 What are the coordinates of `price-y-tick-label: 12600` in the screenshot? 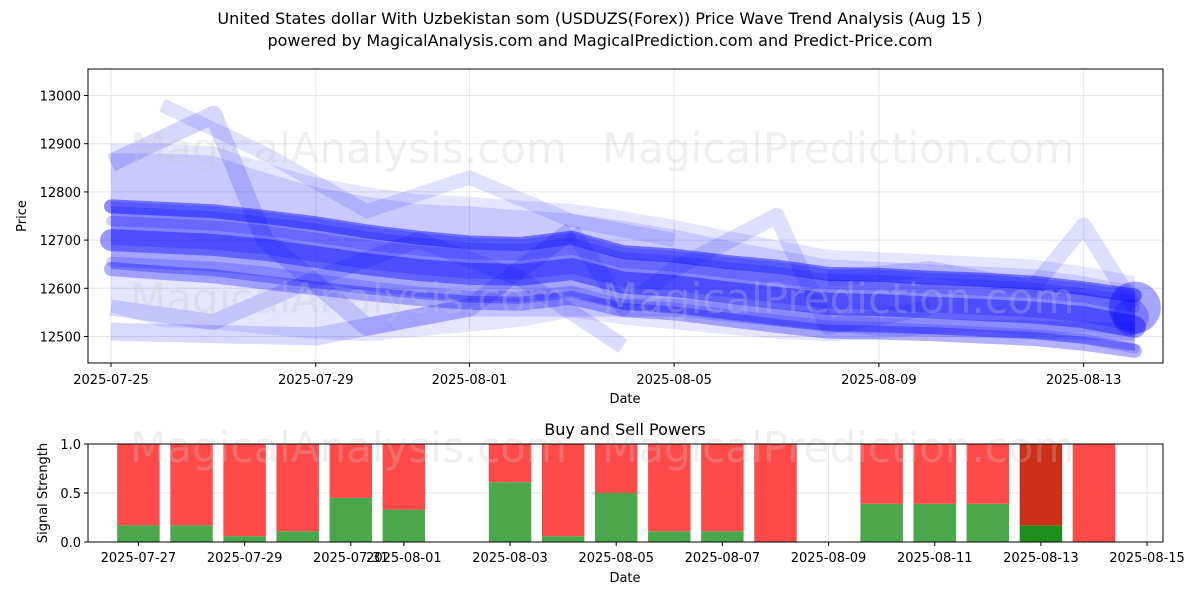 It's located at (60, 289).